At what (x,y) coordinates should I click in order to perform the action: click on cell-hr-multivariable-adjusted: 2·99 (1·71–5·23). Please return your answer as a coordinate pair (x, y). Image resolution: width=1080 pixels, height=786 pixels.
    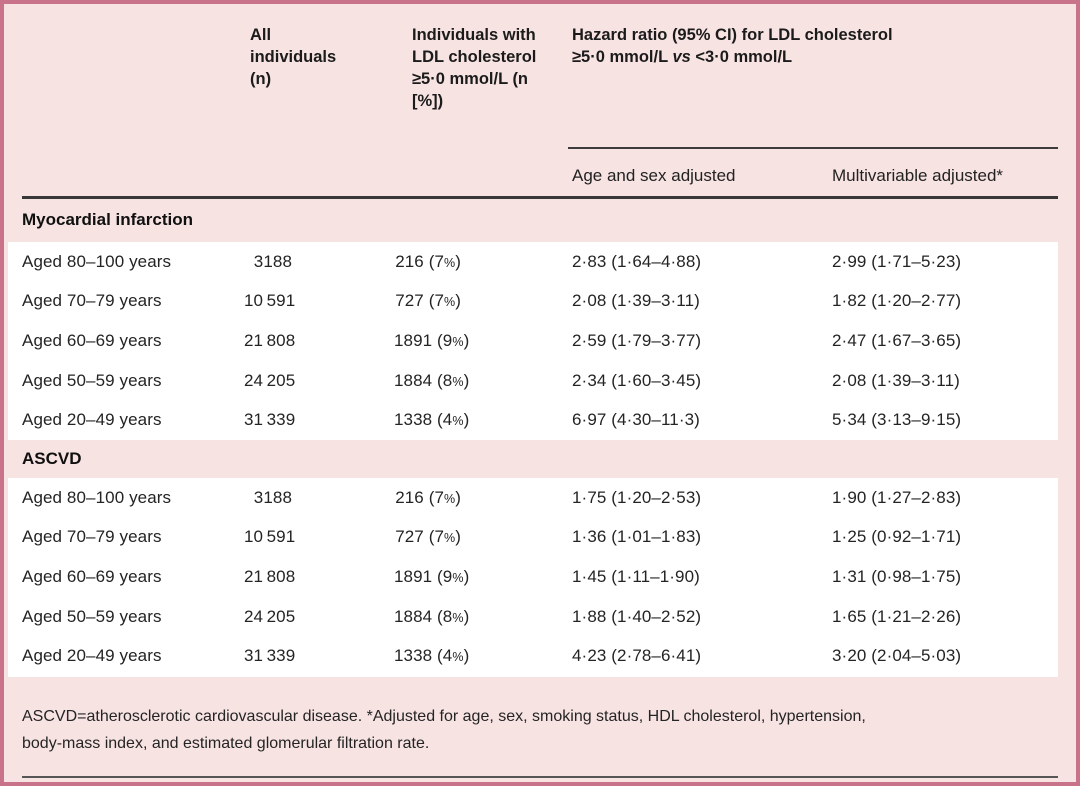
    Looking at the image, I should click on (897, 261).